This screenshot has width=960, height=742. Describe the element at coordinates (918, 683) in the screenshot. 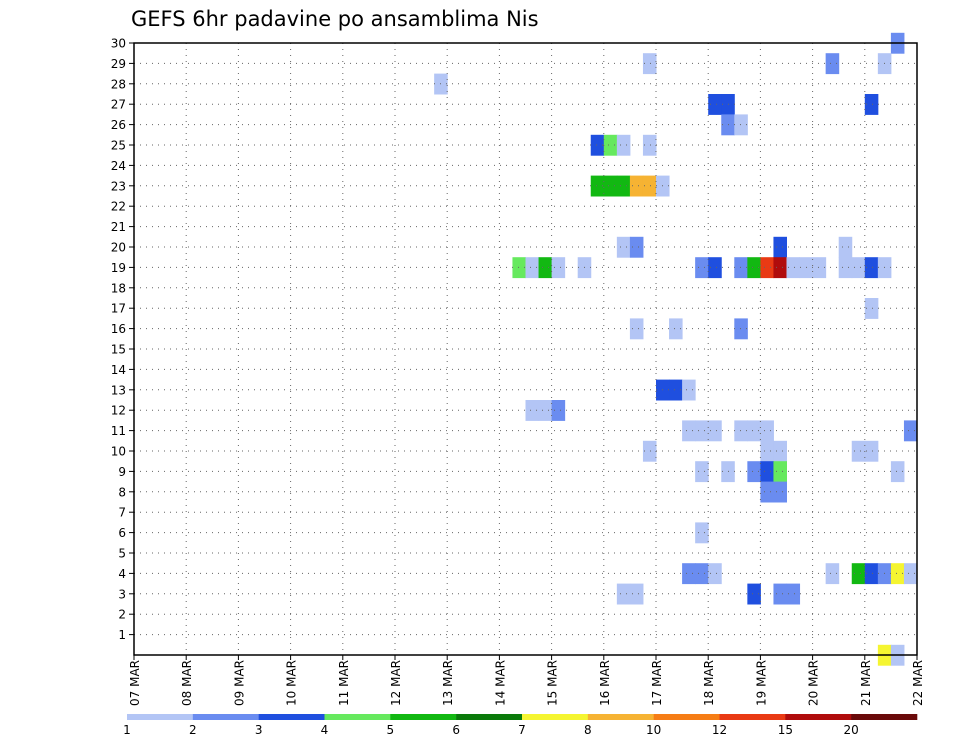

I see `x-tick-label-15: 22 MAR` at that location.